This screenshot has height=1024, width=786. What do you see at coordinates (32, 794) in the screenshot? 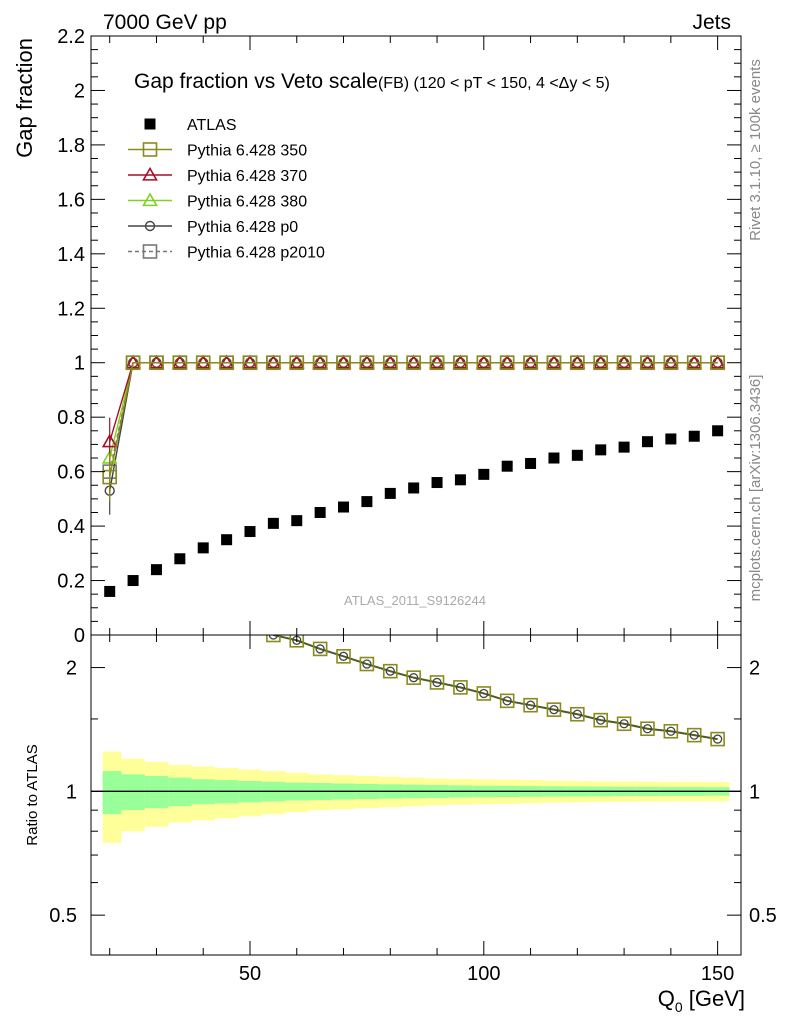
I see `lower-ylabel: Ratio to ATLAS` at bounding box center [32, 794].